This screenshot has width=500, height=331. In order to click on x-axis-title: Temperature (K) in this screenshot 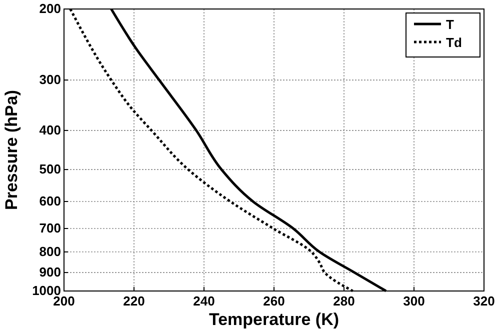, I will do `click(274, 319)`.